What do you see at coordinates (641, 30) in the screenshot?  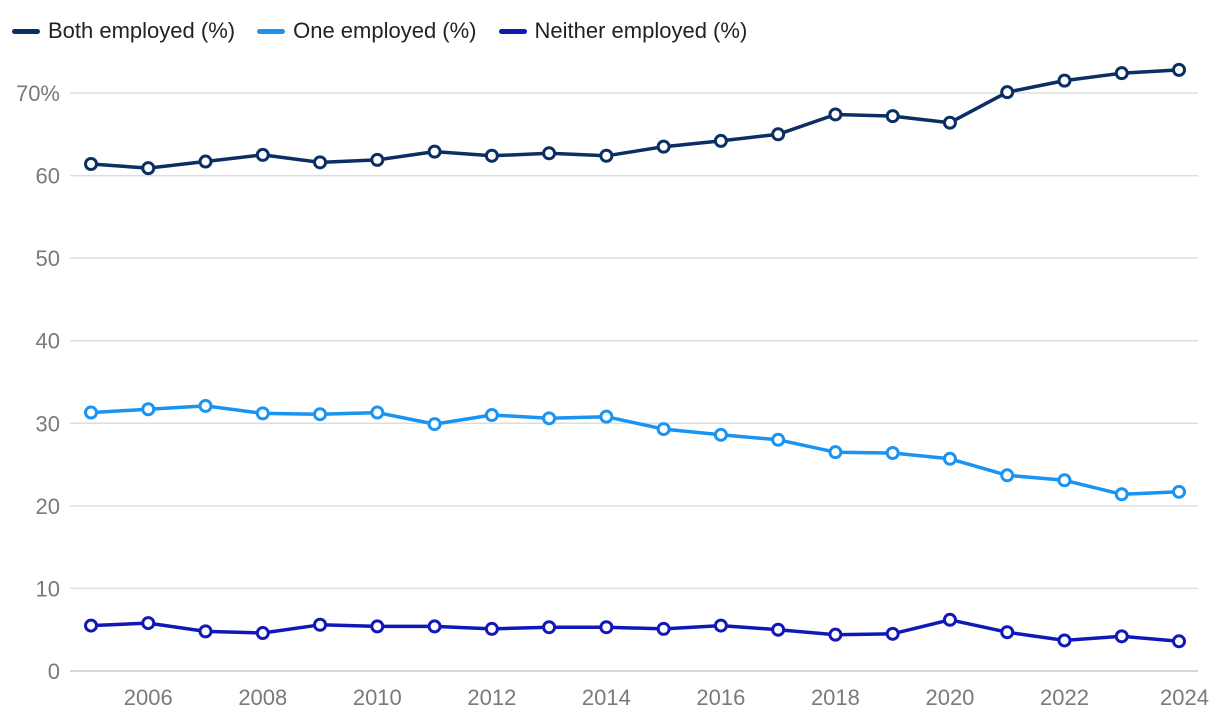 I see `legend-label-neither-employed: Neither employed (%)` at bounding box center [641, 30].